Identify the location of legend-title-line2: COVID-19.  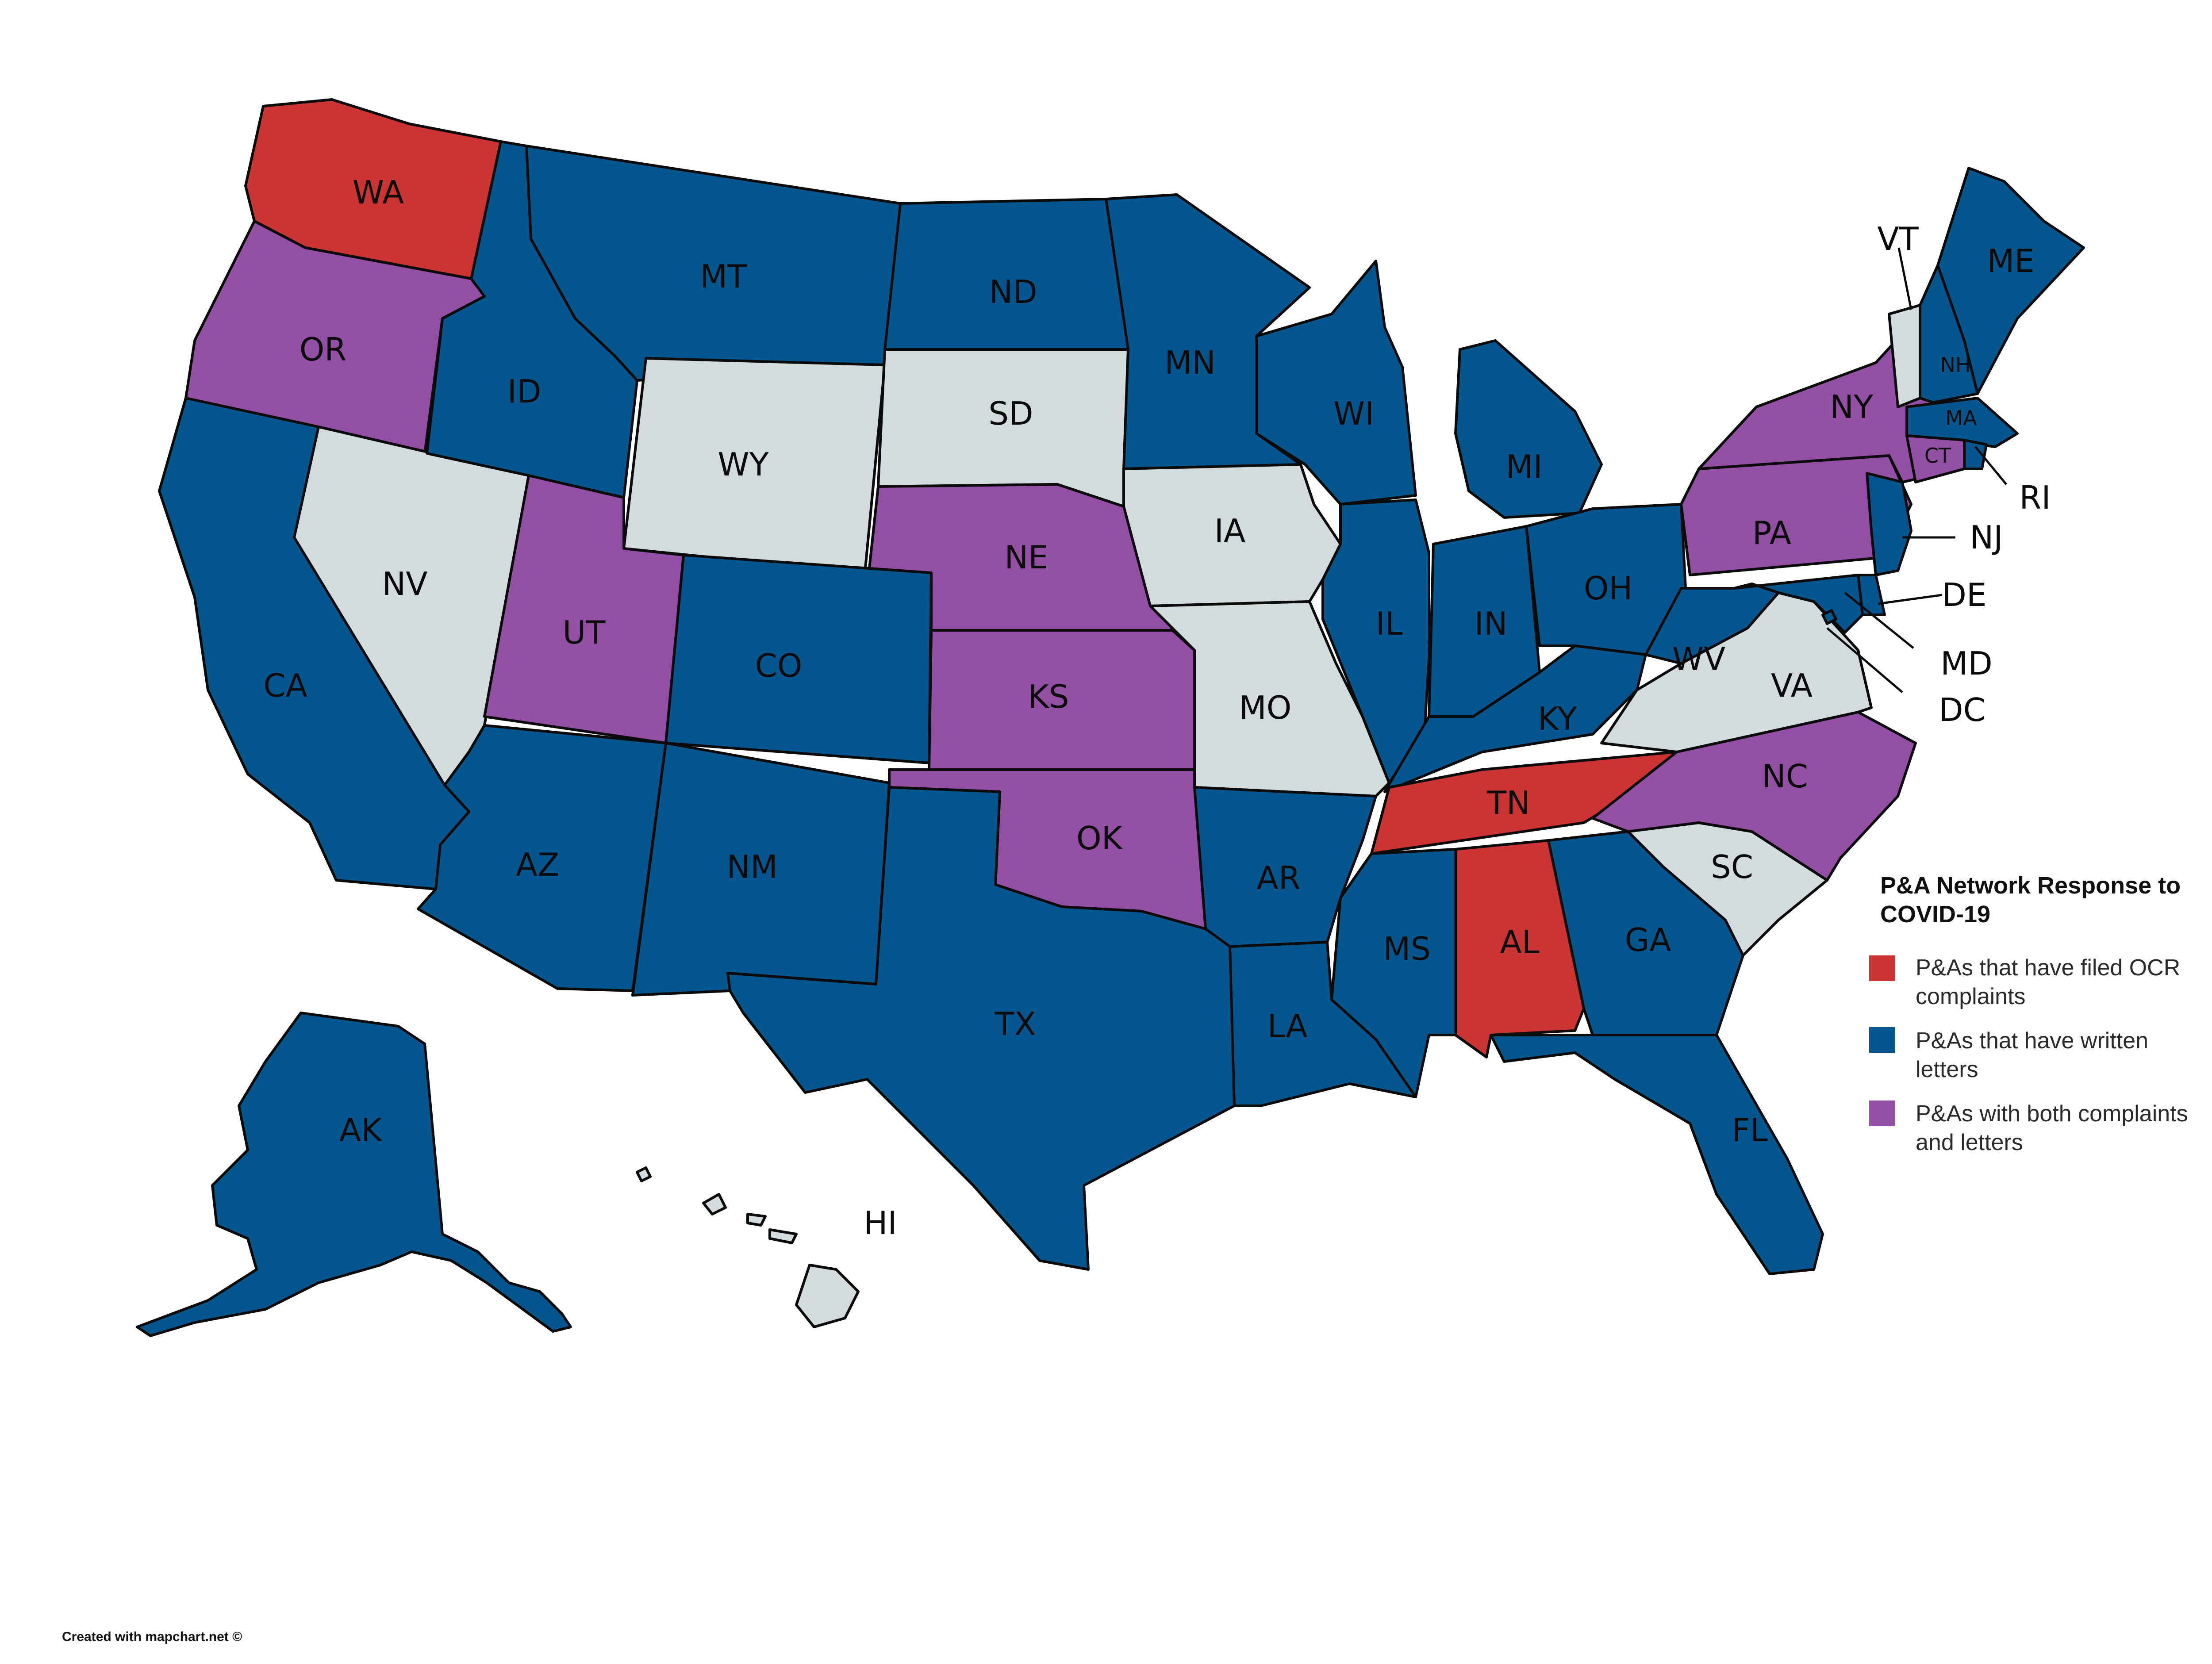
(1935, 914).